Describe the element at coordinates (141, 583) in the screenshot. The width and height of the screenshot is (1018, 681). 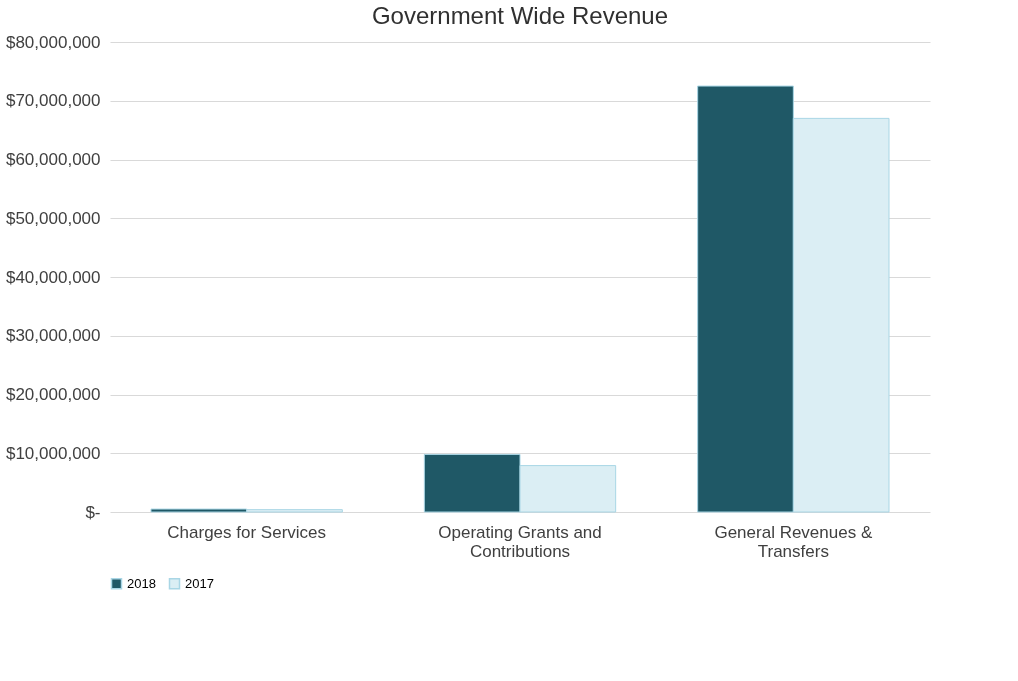
I see `legend-label: 2018` at that location.